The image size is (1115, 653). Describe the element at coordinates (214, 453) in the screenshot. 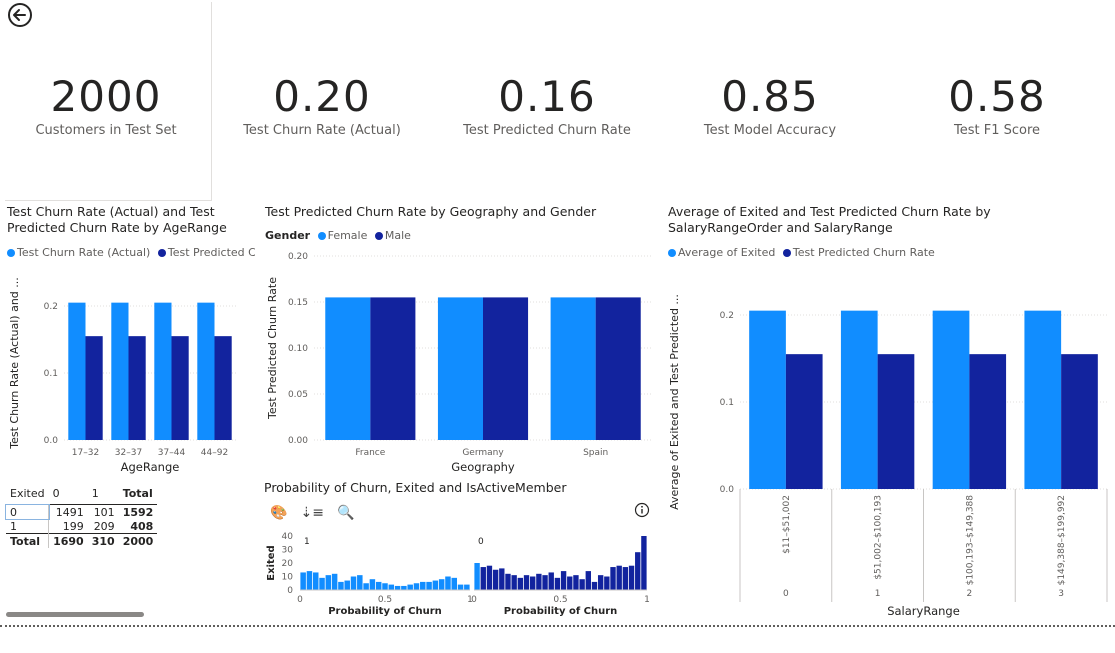

I see `x-tick-label: 44–92` at that location.